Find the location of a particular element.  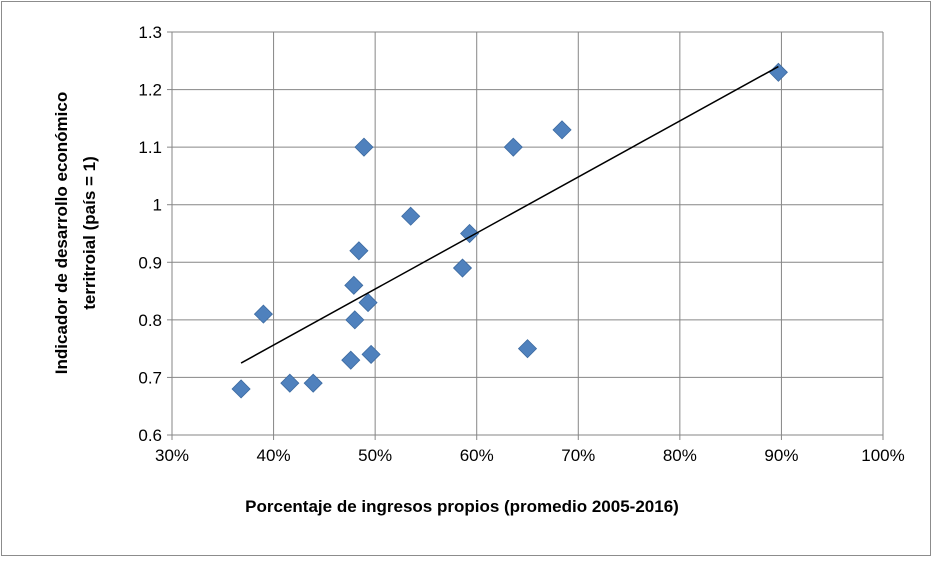

x-tick-label: 30% is located at coordinates (172, 455).